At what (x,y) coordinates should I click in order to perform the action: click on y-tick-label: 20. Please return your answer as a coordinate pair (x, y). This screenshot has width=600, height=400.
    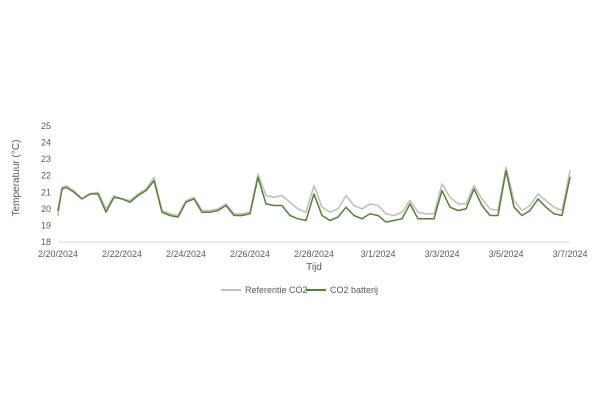
    Looking at the image, I should click on (46, 209).